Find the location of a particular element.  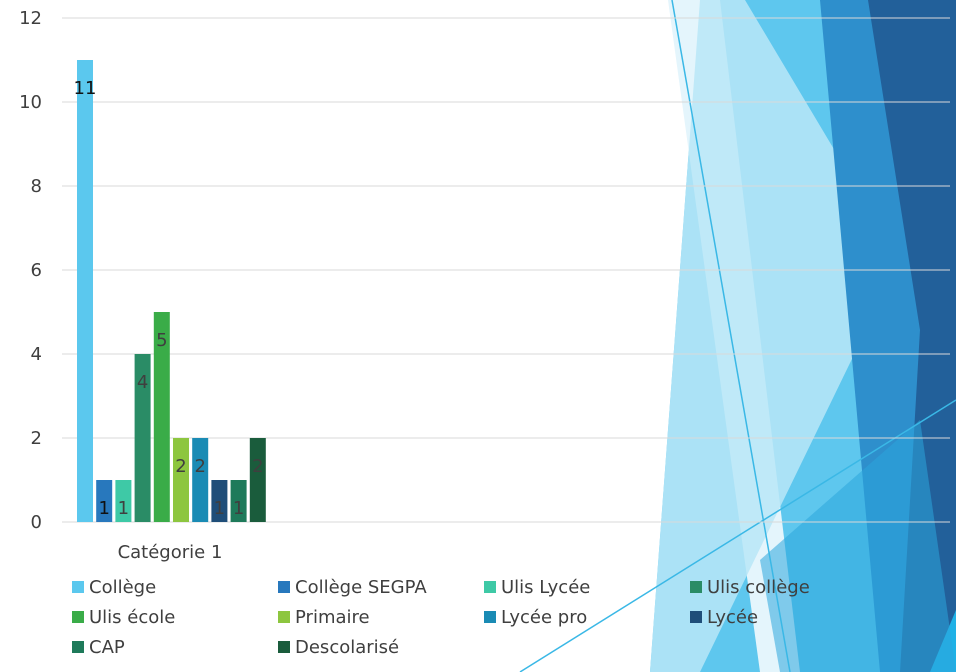

legend-label: CAP is located at coordinates (107, 647).